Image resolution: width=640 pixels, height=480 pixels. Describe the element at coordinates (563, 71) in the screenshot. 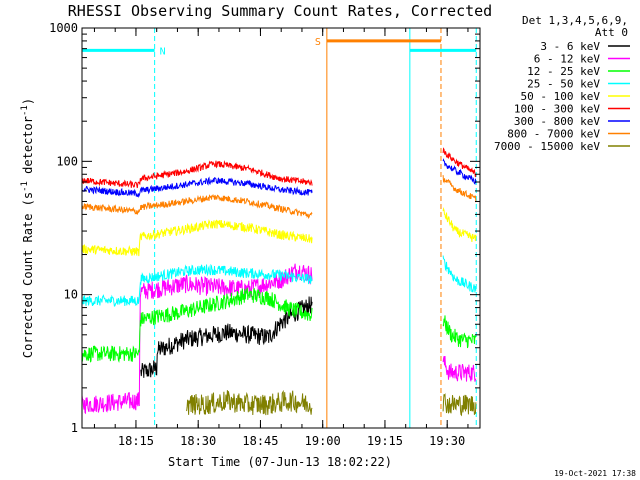

I see `legend-label: 12 - 25 keV` at that location.